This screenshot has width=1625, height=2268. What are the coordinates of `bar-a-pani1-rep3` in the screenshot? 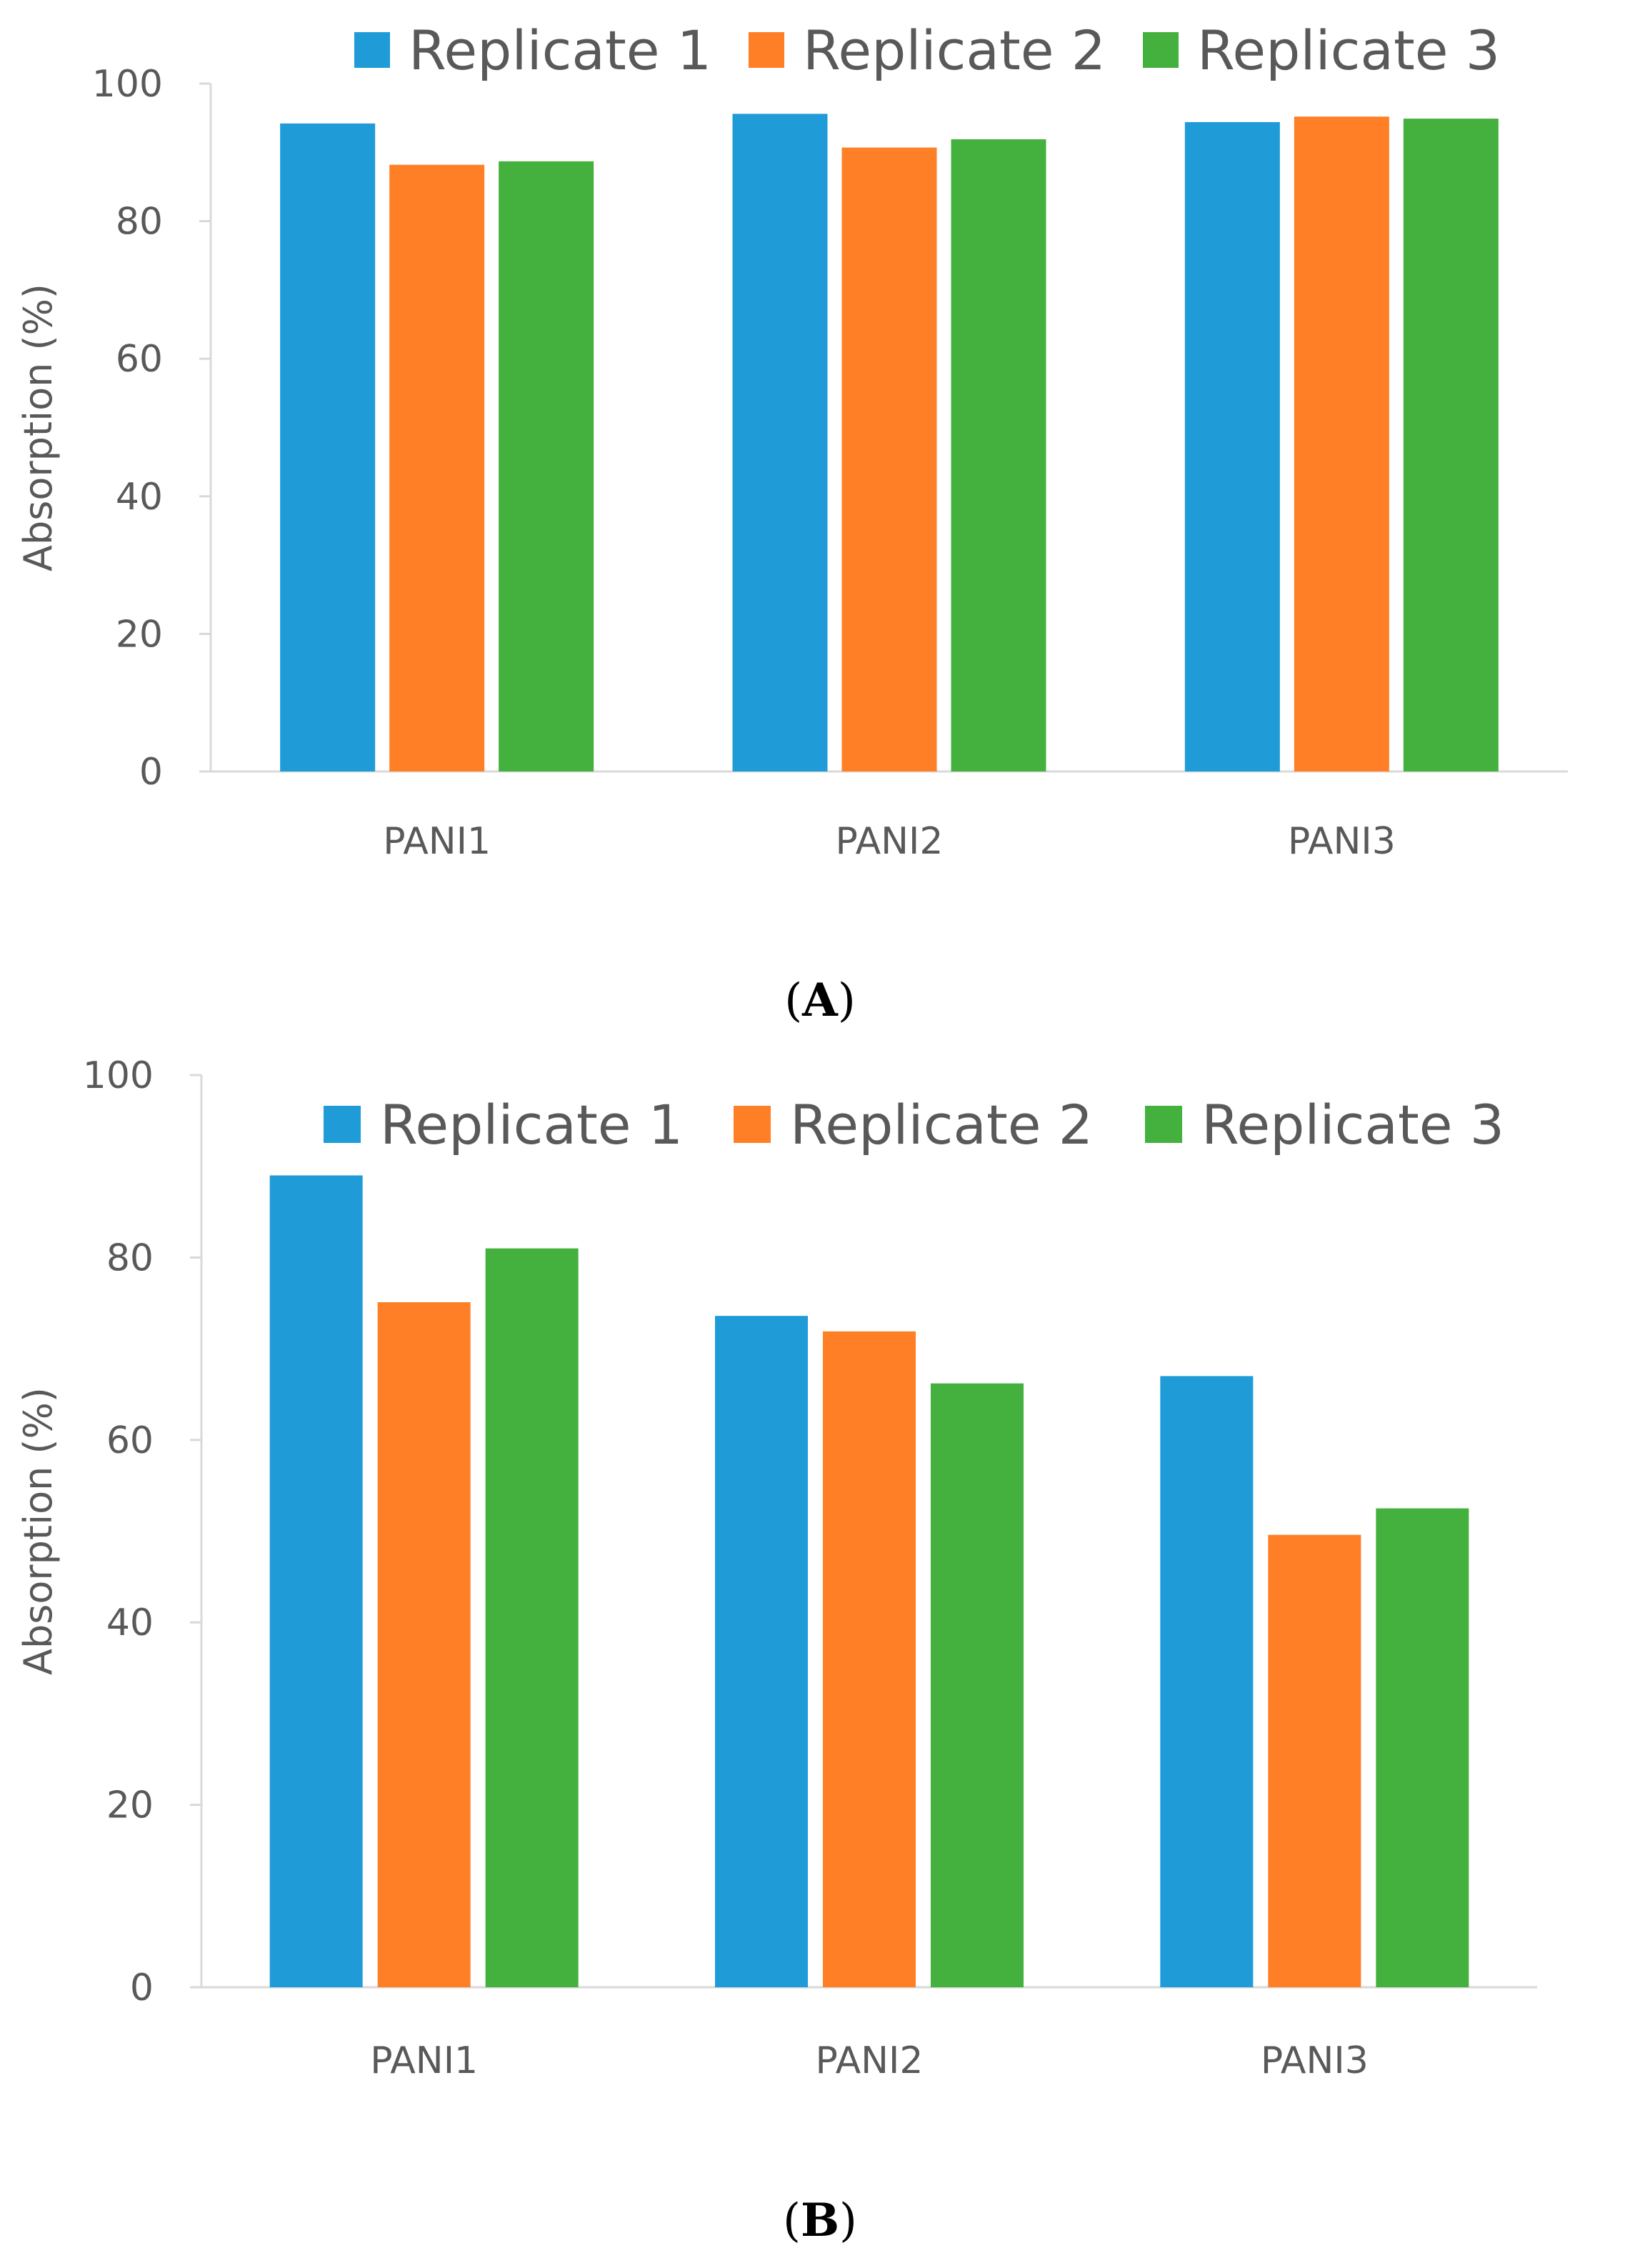 It's located at (546, 466).